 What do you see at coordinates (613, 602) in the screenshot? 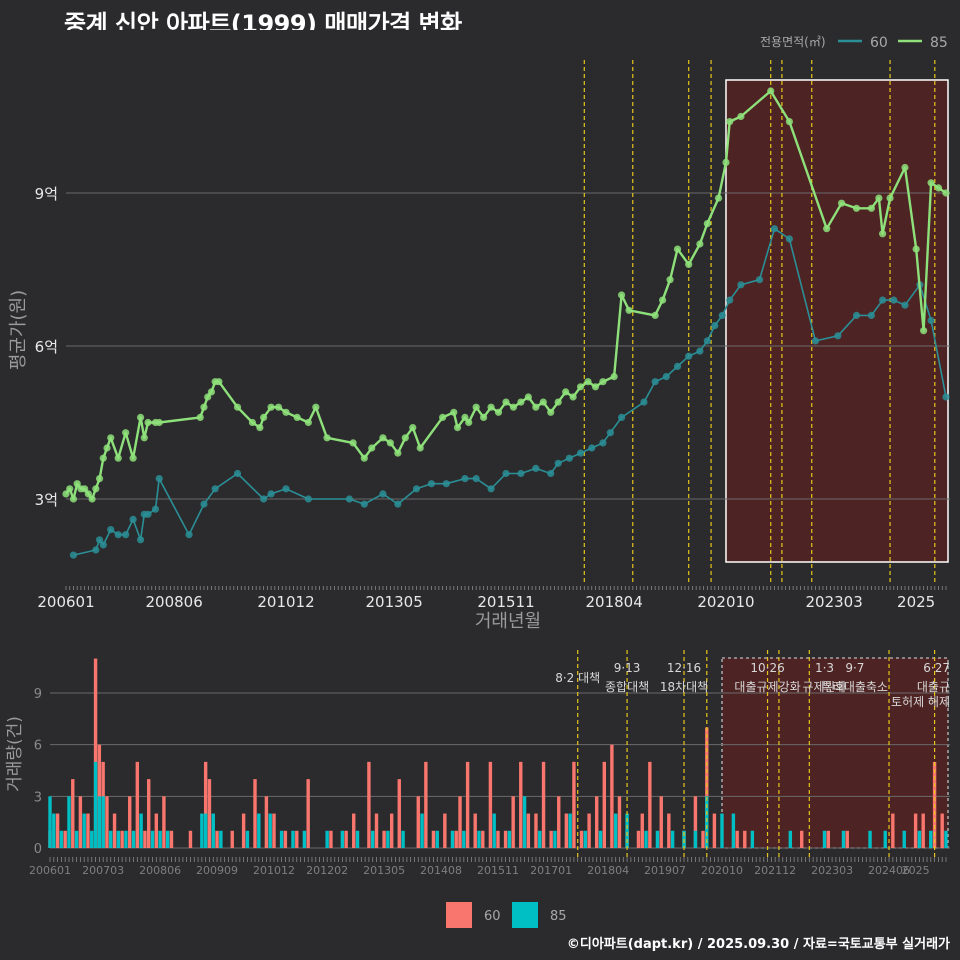
I see `x-tick-label: 201804` at bounding box center [613, 602].